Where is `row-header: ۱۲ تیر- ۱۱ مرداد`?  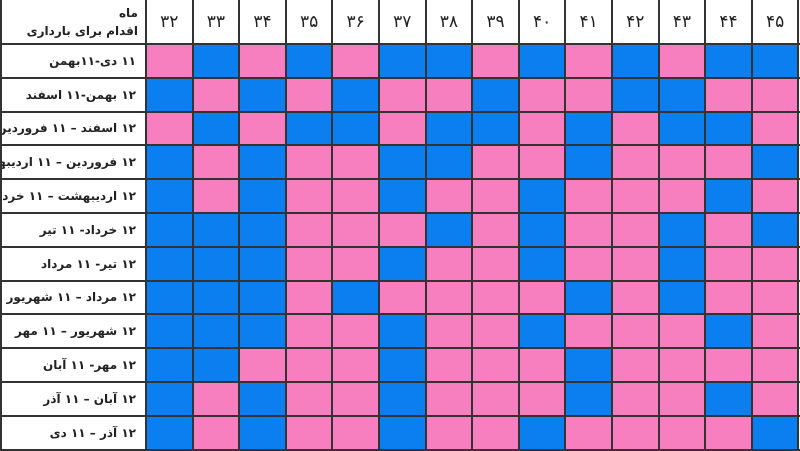 row-header: ۱۲ تیر- ۱۱ مرداد is located at coordinates (73, 264).